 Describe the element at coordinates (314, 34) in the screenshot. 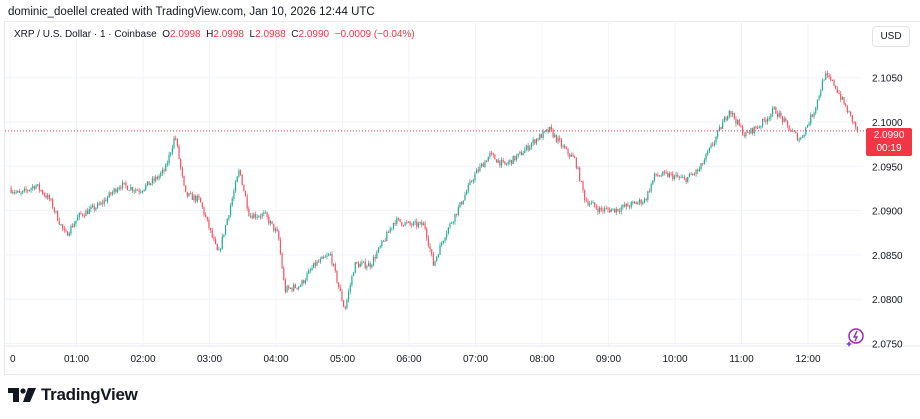

I see `close-value: 2.0990` at that location.